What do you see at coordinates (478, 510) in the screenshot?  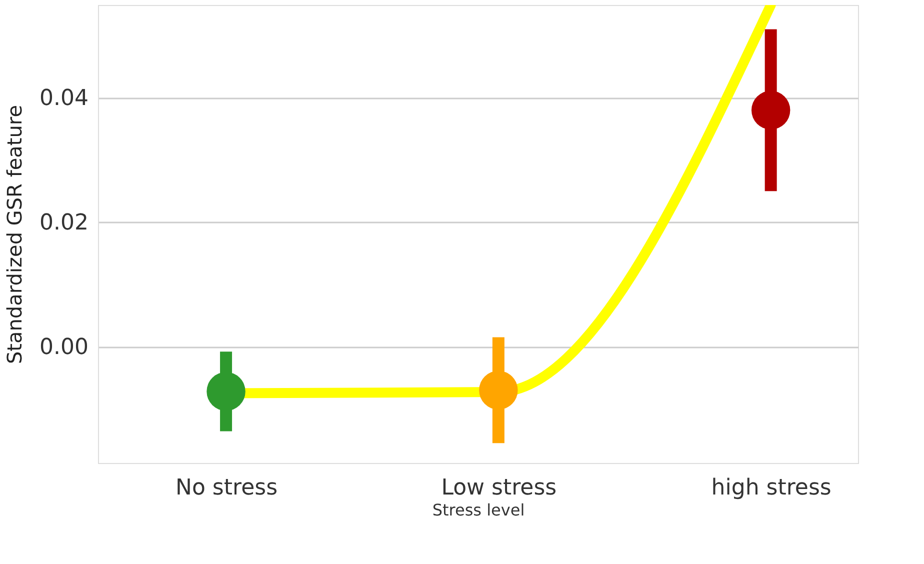 I see `x-axis-title: Stress level` at bounding box center [478, 510].